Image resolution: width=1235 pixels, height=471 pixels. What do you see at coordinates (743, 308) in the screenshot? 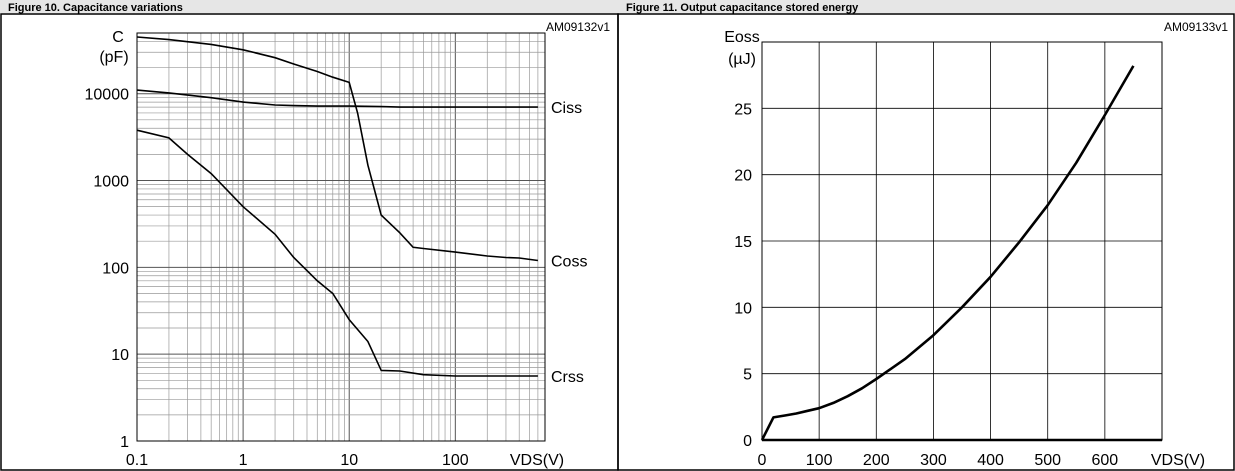
I see `eoss-y-tick-label: 10` at bounding box center [743, 308].